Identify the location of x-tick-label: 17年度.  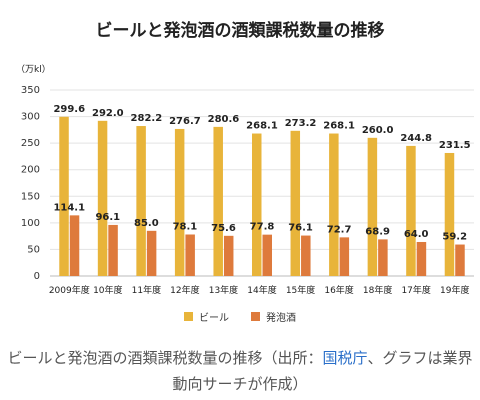
(415, 290).